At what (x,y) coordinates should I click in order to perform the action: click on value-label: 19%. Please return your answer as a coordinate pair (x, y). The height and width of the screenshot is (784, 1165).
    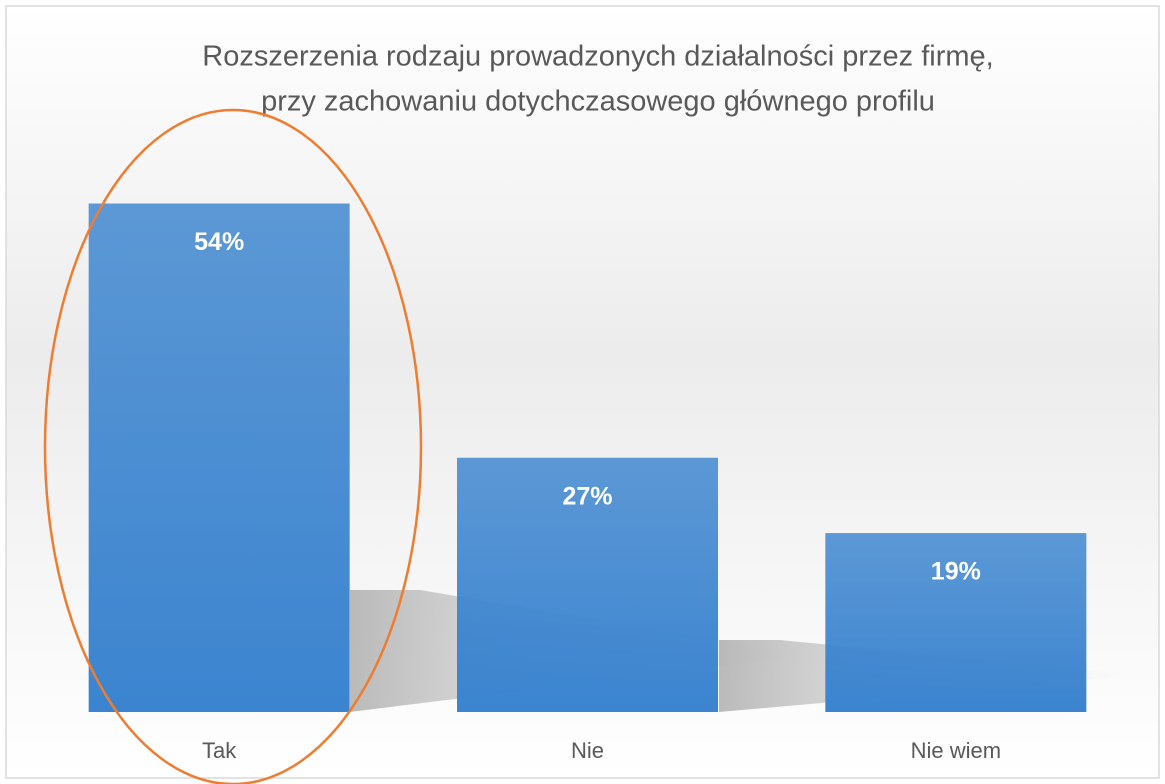
    Looking at the image, I should click on (956, 572).